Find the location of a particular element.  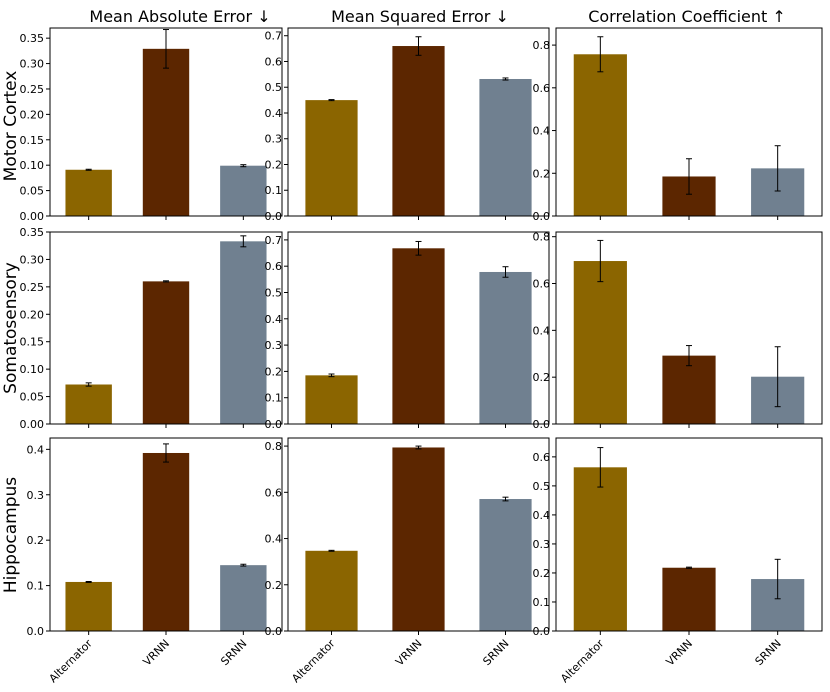

panel-motor-cortex-mse-bar-srnn is located at coordinates (505, 147).